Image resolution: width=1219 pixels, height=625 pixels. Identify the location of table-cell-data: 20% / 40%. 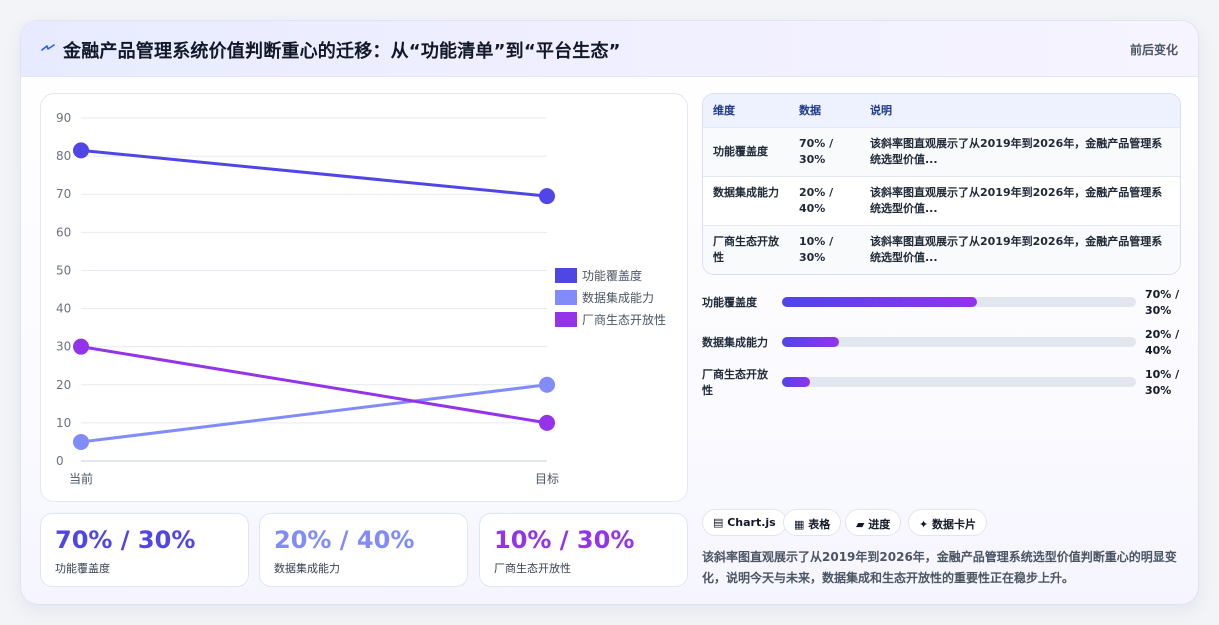
(816, 200).